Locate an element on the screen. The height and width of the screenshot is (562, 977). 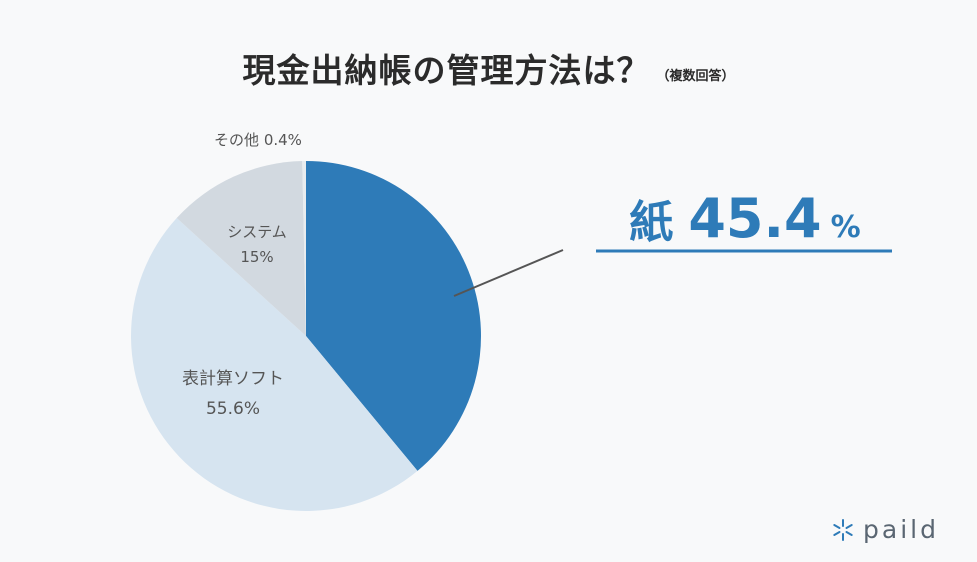
callout-label: 紙 45.4 % is located at coordinates (744, 218).